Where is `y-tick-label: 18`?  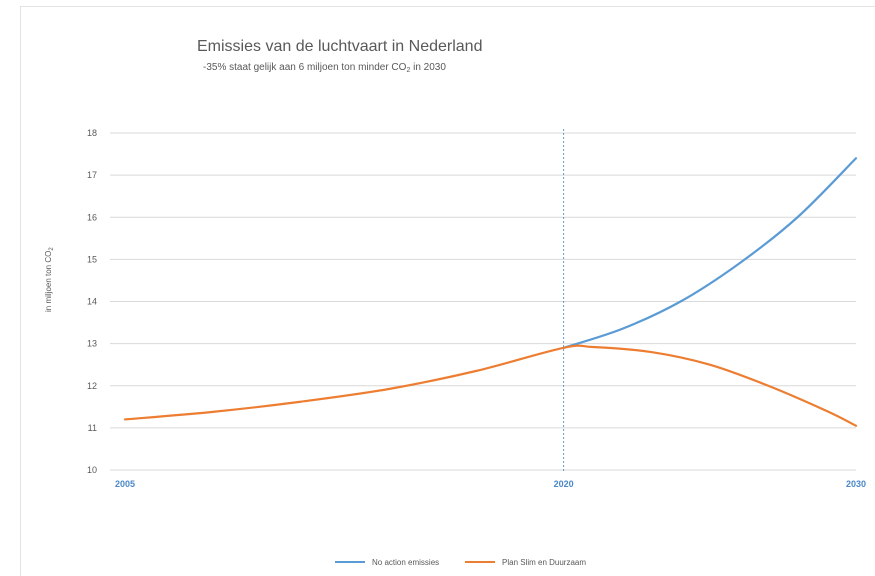
y-tick-label: 18 is located at coordinates (92, 133).